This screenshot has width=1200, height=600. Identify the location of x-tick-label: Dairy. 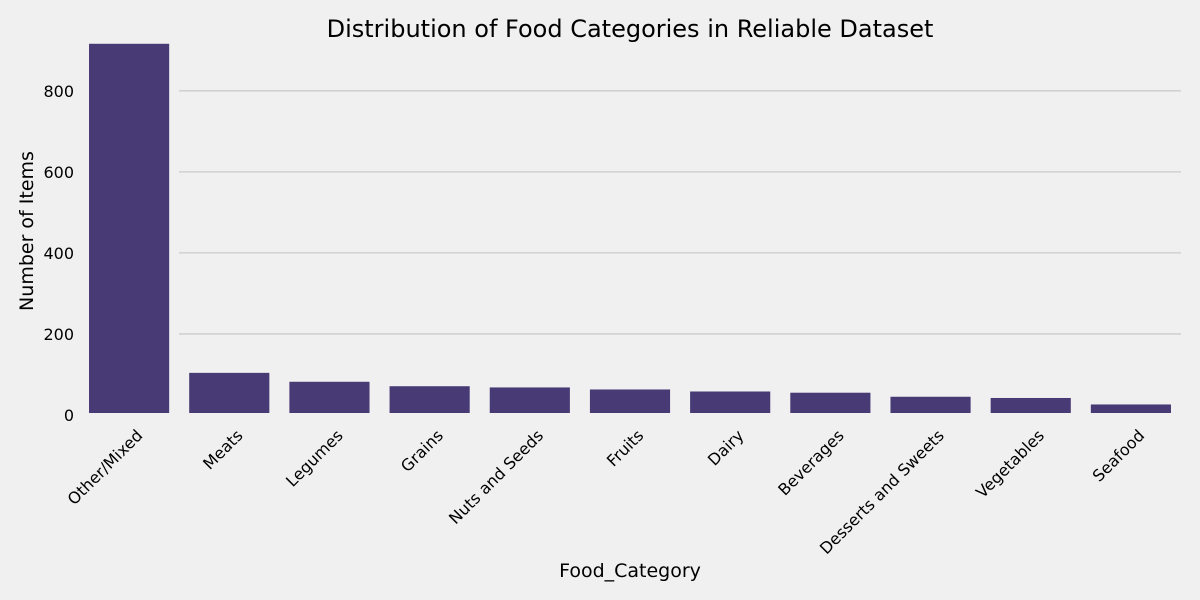
(726, 448).